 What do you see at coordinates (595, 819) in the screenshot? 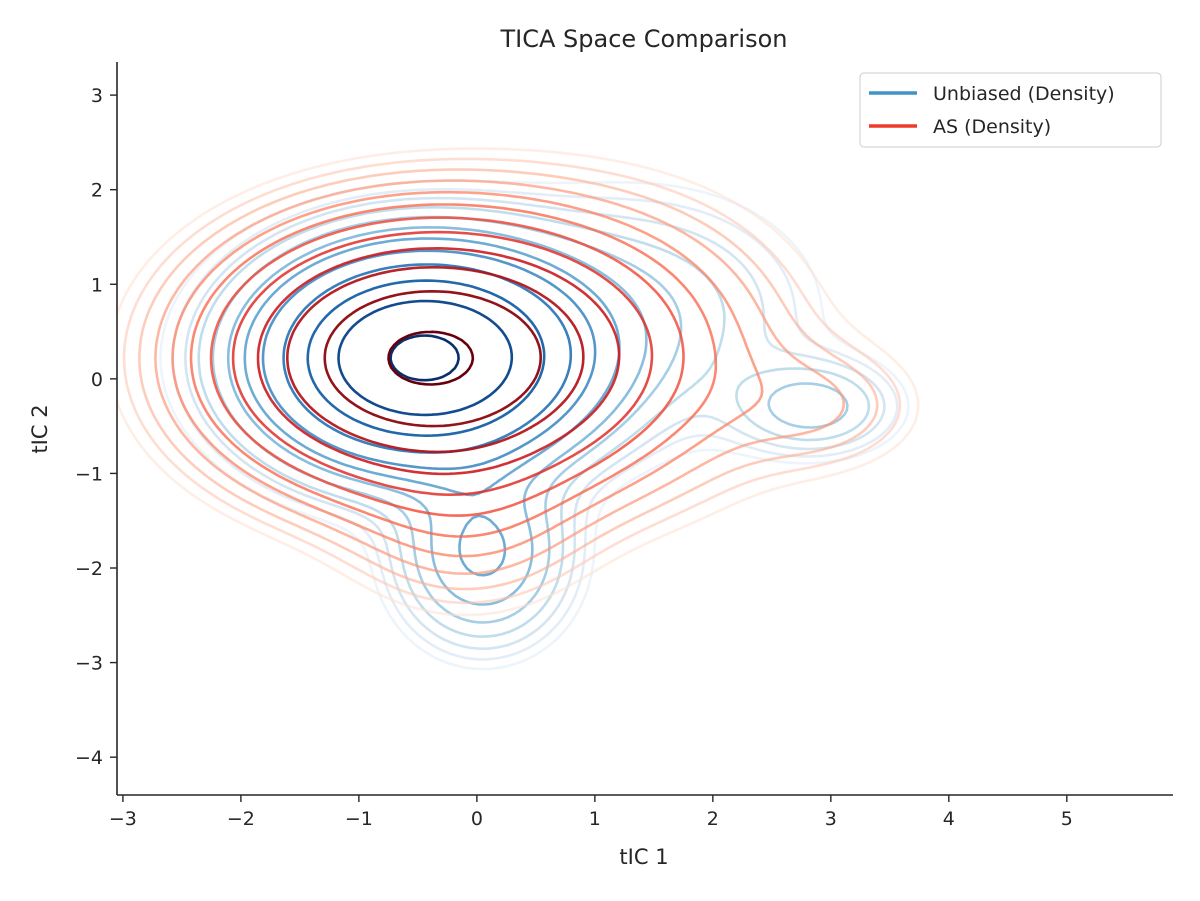
I see `x-tick-label: 1` at bounding box center [595, 819].